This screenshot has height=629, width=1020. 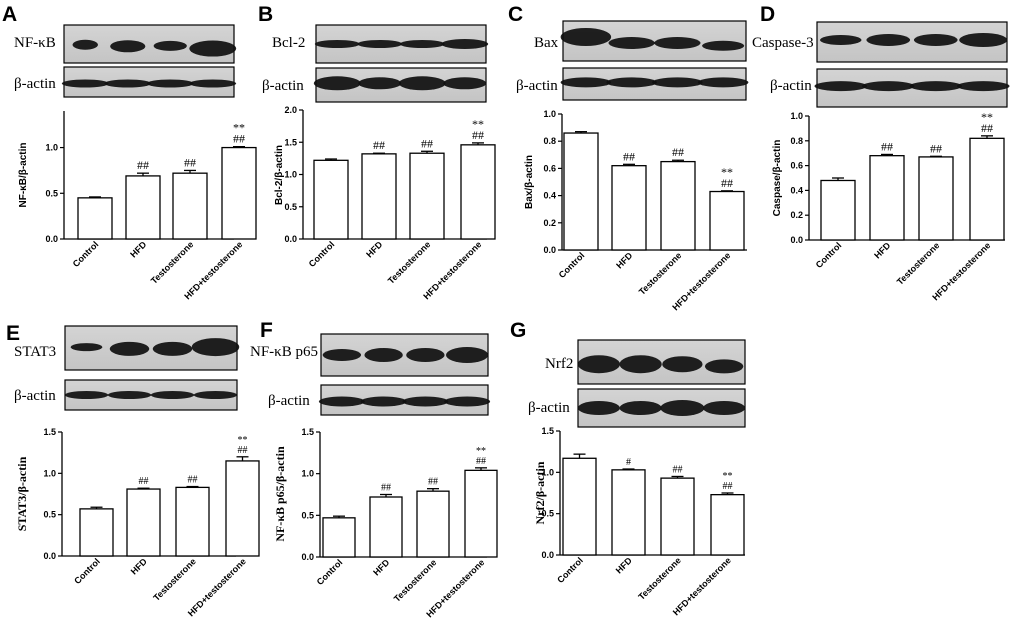 I want to click on y-axis-label: NF-κB/β-actin, so click(x=23, y=174).